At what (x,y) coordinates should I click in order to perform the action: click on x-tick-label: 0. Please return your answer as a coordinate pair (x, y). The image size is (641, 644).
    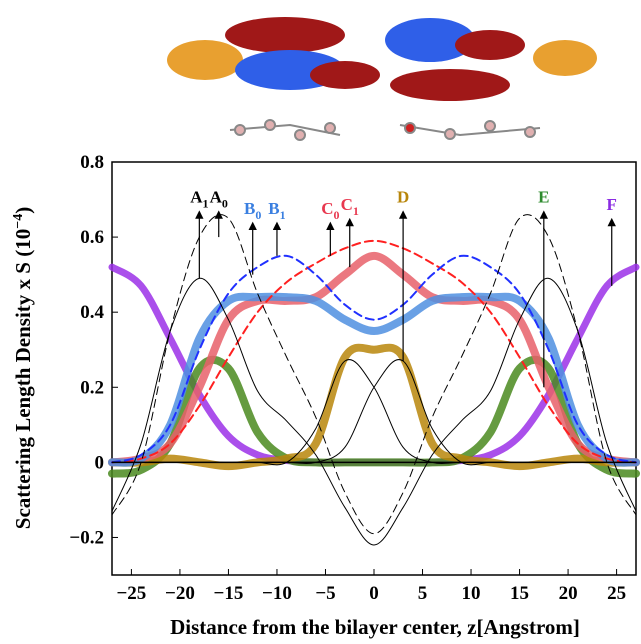
    Looking at the image, I should click on (374, 593).